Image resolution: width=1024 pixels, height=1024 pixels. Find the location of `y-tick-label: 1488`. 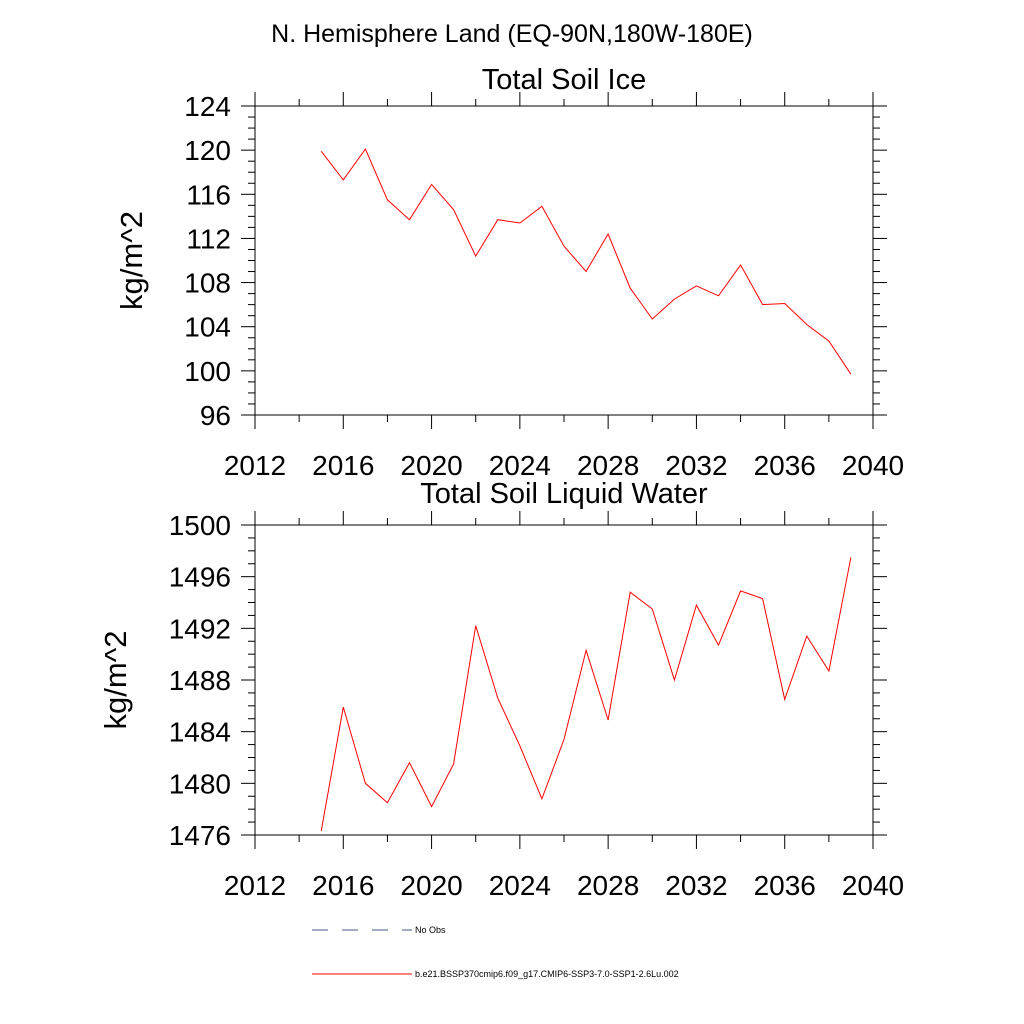

y-tick-label: 1488 is located at coordinates (200, 680).